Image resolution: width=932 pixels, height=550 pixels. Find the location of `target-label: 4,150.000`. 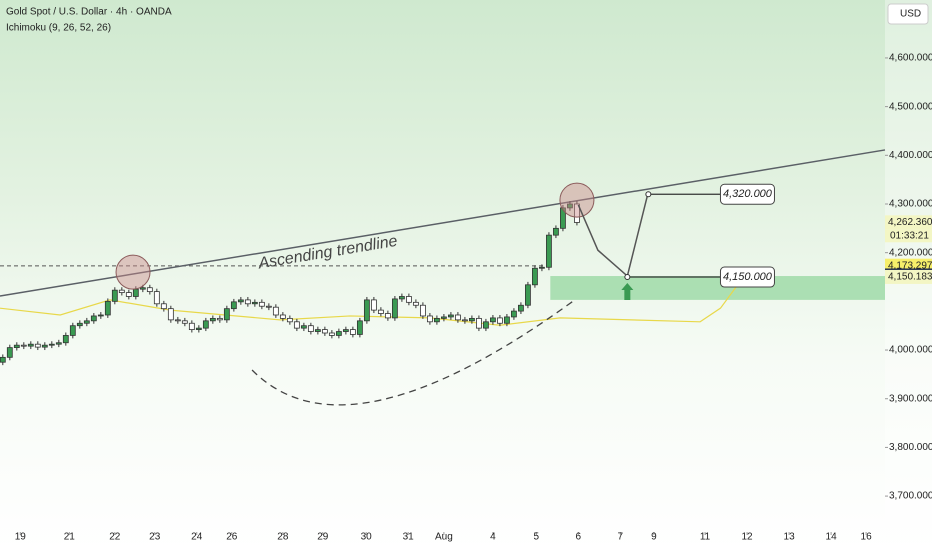

target-label: 4,150.000 is located at coordinates (748, 277).